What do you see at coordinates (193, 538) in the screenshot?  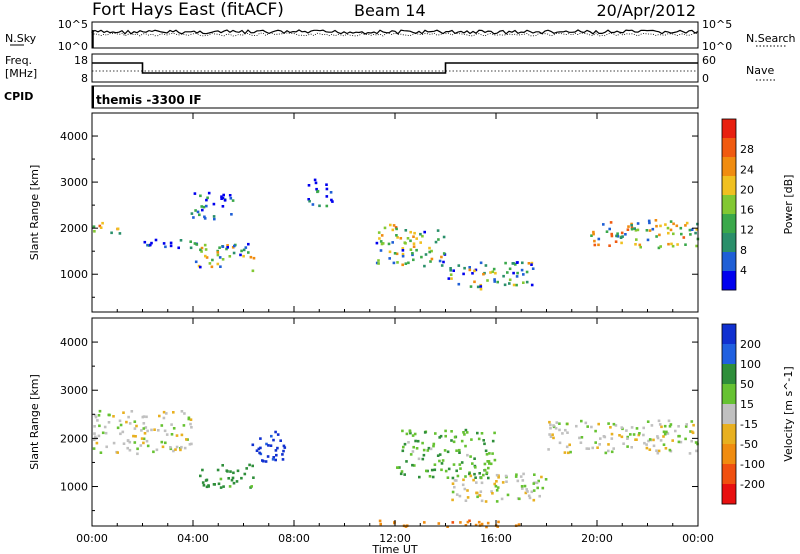 I see `xtick-label: 04:00` at bounding box center [193, 538].